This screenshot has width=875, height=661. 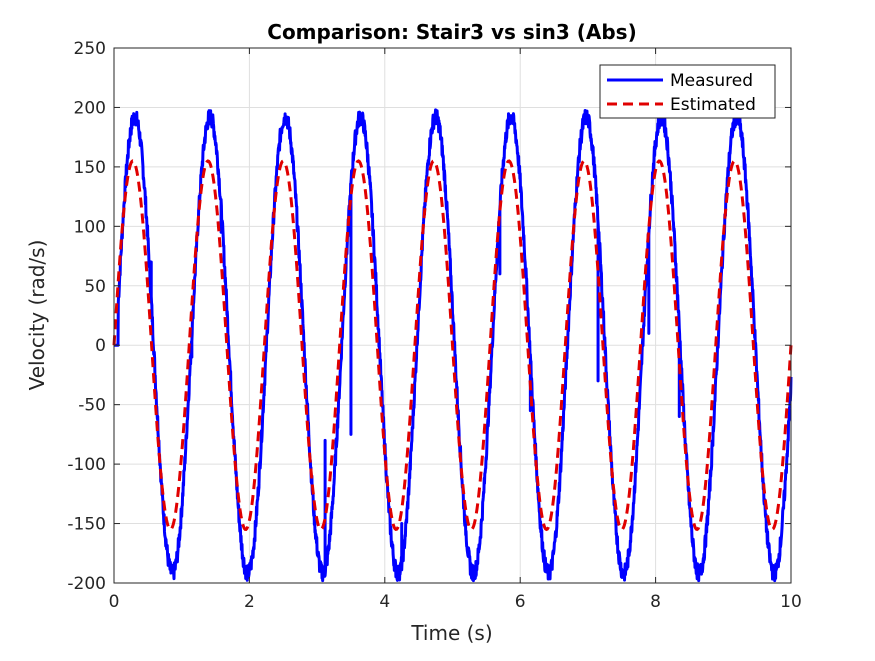 What do you see at coordinates (37, 315) in the screenshot?
I see `y-axis-label: Velocity (rad/s)` at bounding box center [37, 315].